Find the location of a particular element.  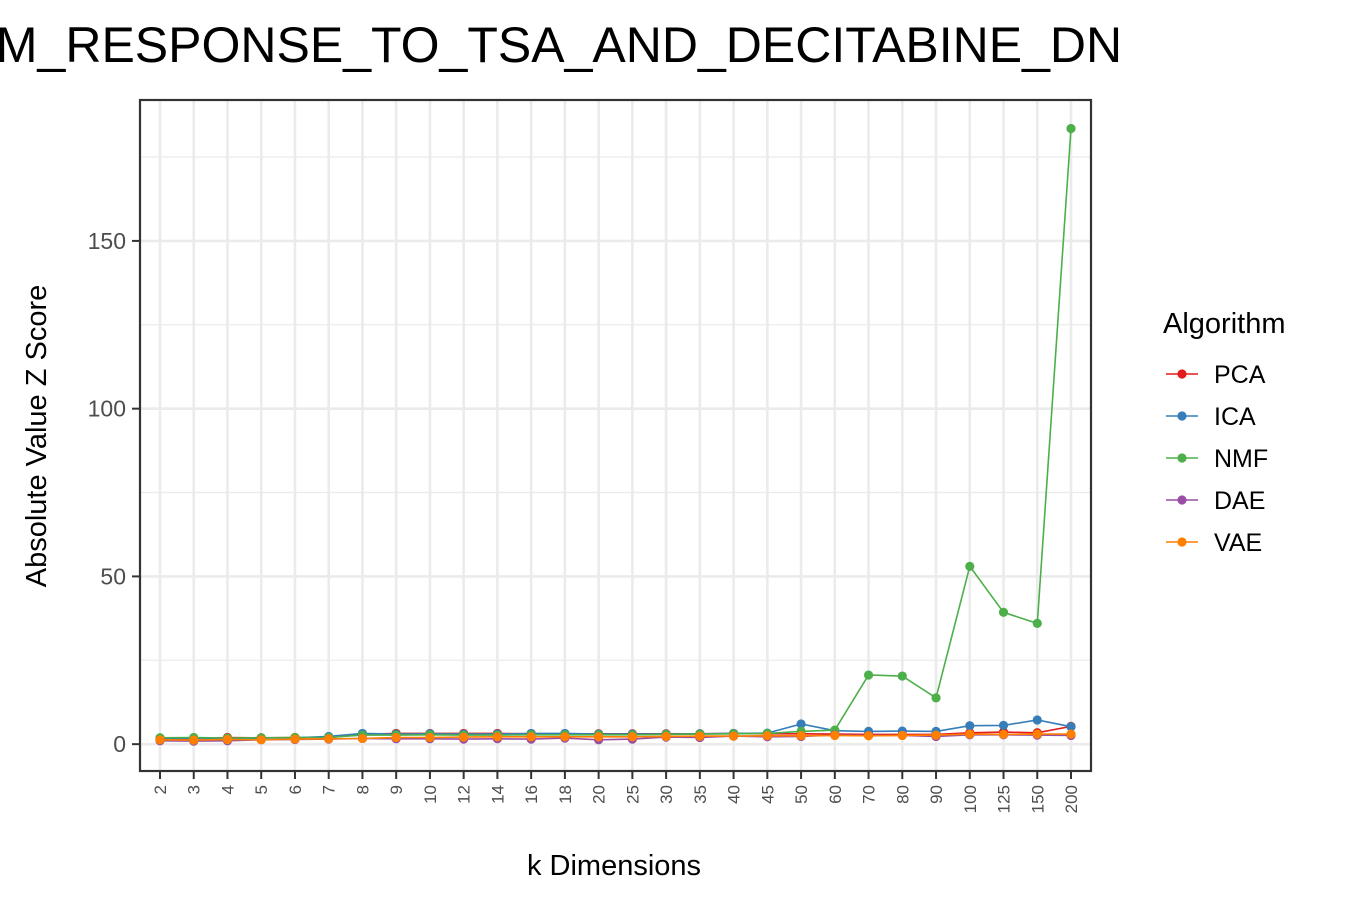

x-tick-label: 90 is located at coordinates (936, 794).